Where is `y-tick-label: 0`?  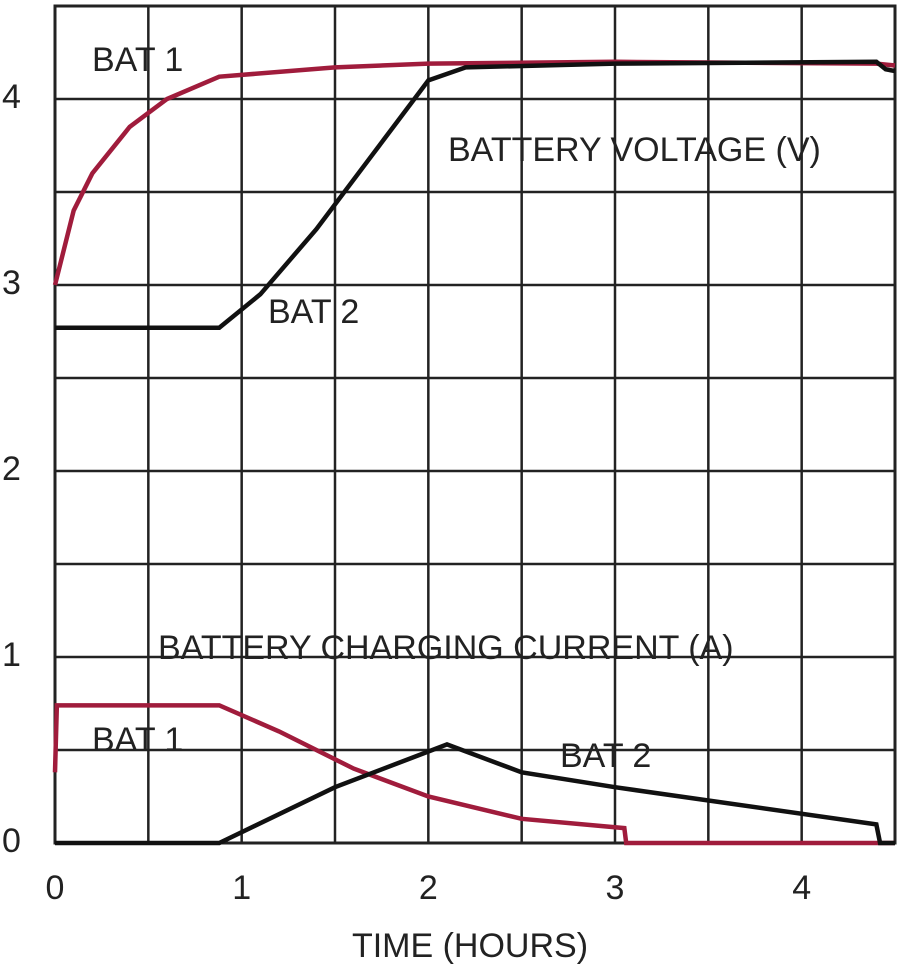
y-tick-label: 0 is located at coordinates (11, 841).